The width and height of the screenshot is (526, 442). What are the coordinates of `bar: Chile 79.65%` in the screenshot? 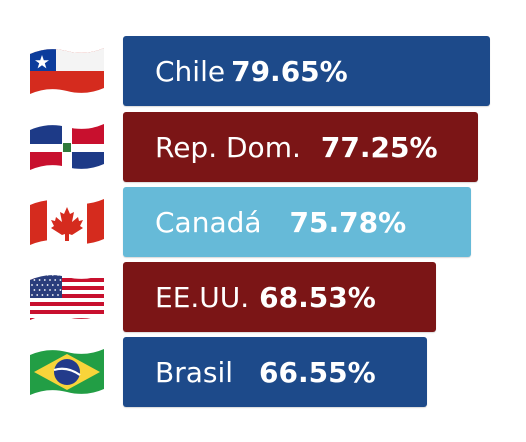 It's located at (306, 71).